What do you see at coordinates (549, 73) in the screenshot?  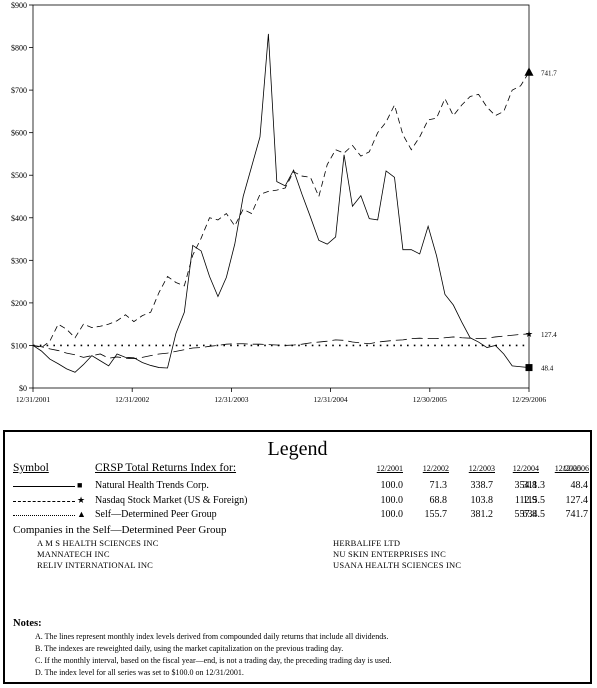 I see `end-value-label: 741.7` at bounding box center [549, 73].